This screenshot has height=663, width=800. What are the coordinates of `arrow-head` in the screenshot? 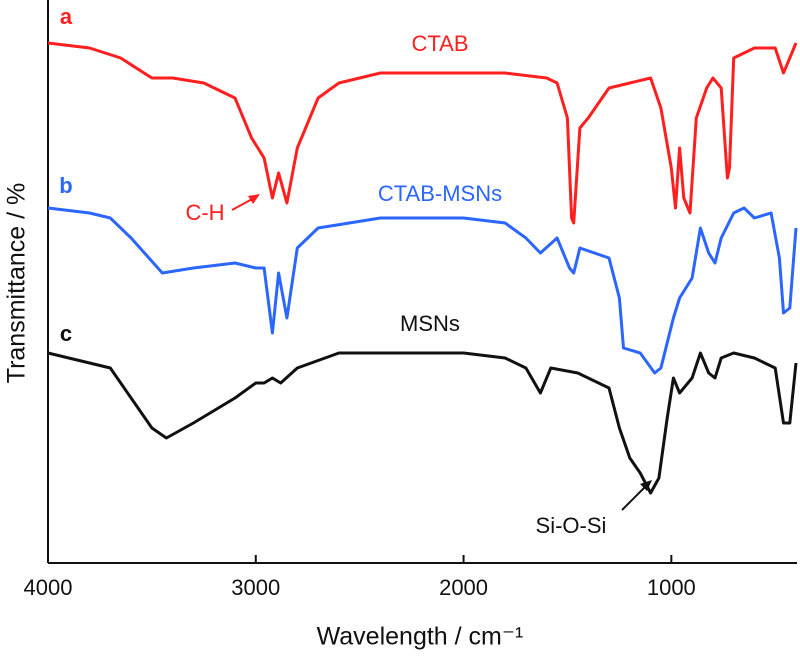 It's located at (254, 199).